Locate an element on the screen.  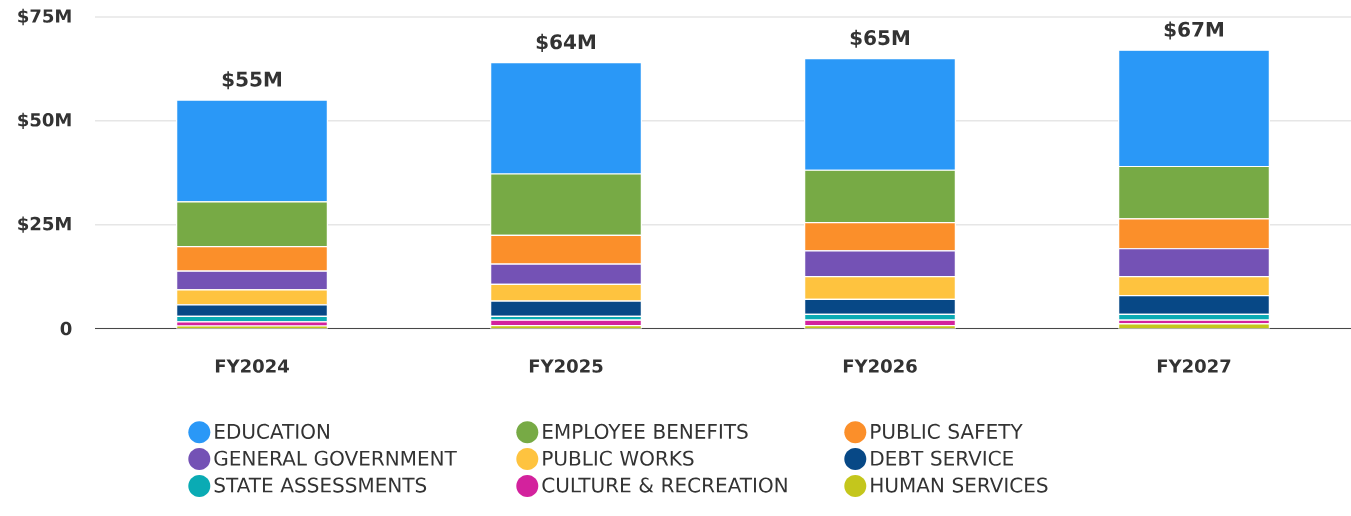
x-tick-label: FY2025 is located at coordinates (566, 366).